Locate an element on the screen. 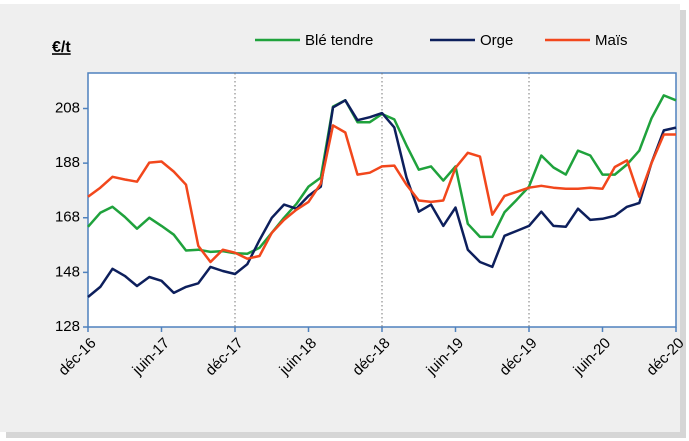  y-tick-label: 188 is located at coordinates (67, 162).